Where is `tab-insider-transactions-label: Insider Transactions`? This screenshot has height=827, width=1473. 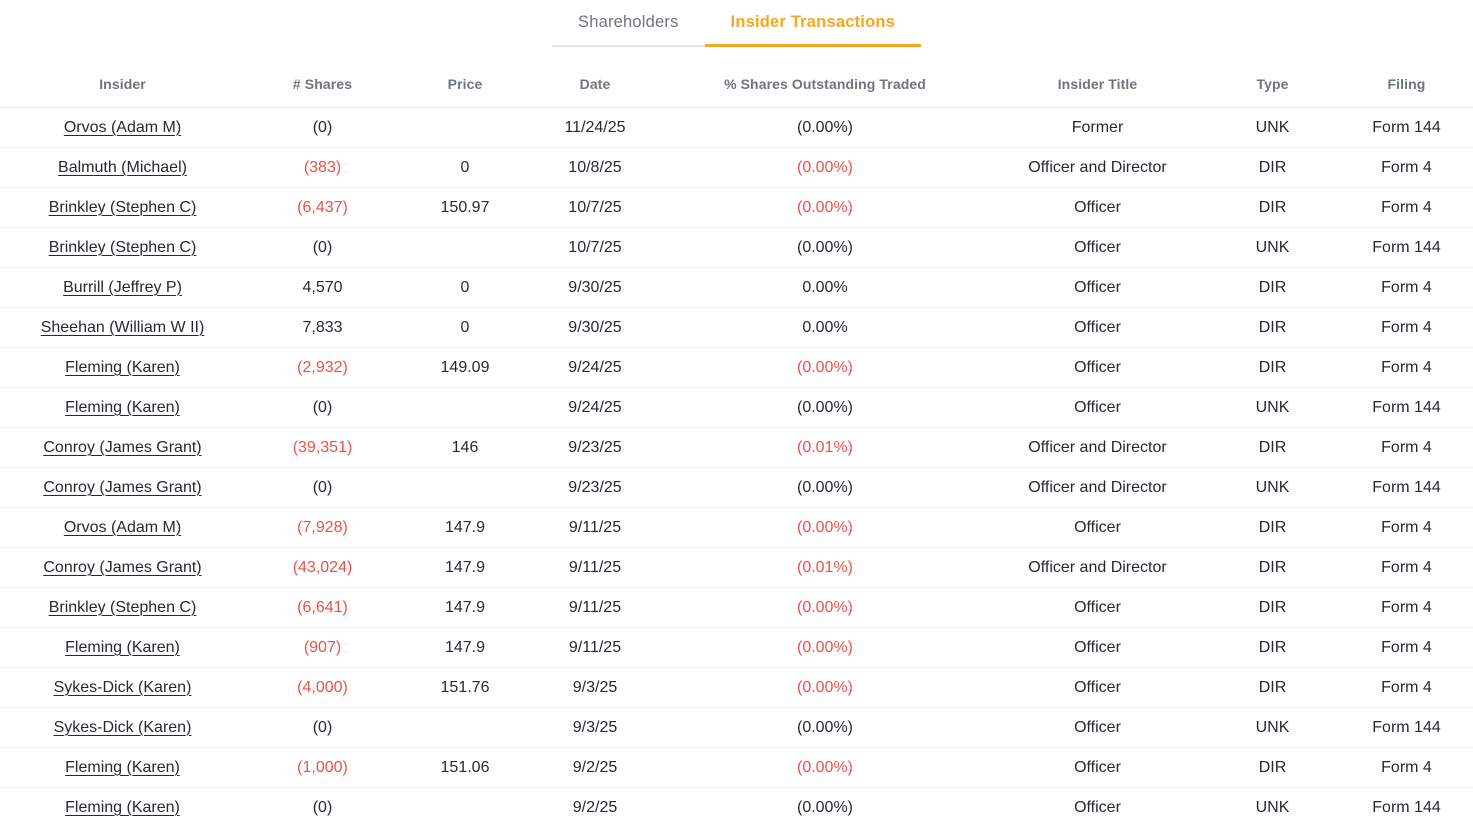
tab-insider-transactions-label: Insider Transactions is located at coordinates (813, 21).